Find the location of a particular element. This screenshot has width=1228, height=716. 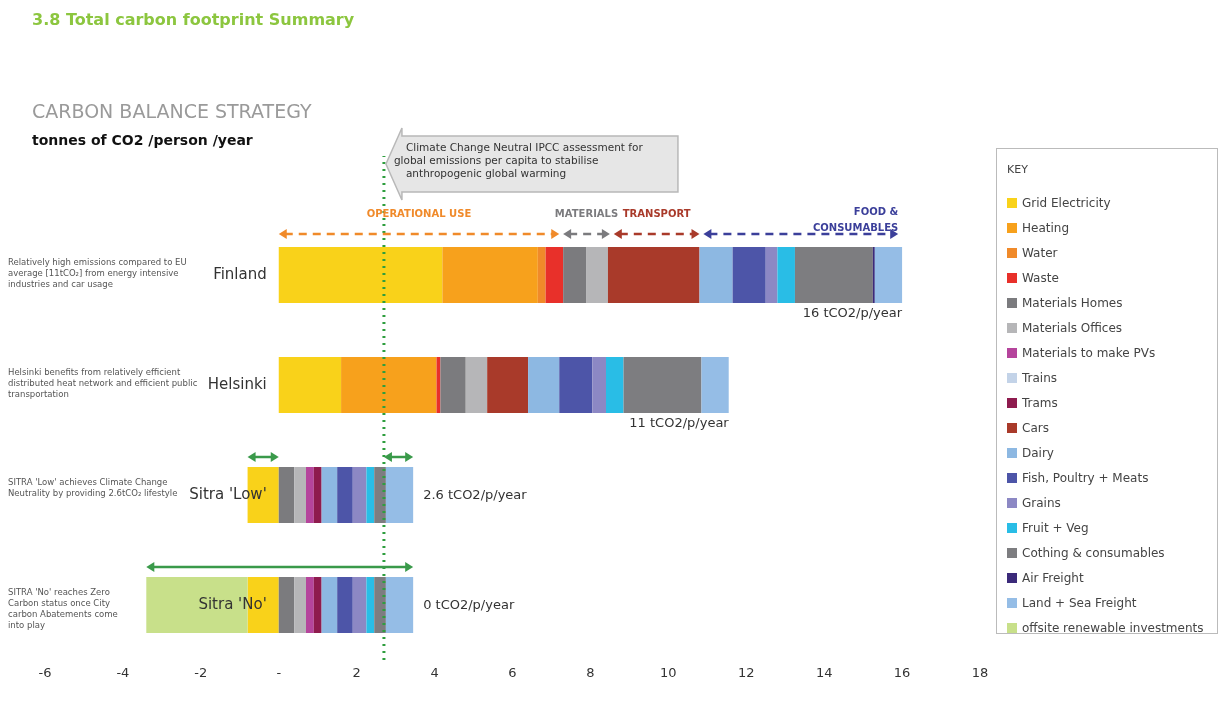

chart-title: 3.8 Total carbon footprint Summary is located at coordinates (193, 19).